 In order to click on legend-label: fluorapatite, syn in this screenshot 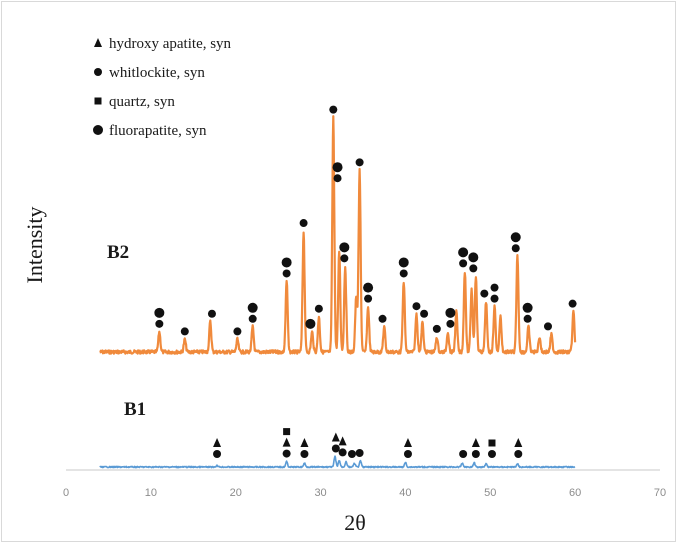, I will do `click(158, 131)`.